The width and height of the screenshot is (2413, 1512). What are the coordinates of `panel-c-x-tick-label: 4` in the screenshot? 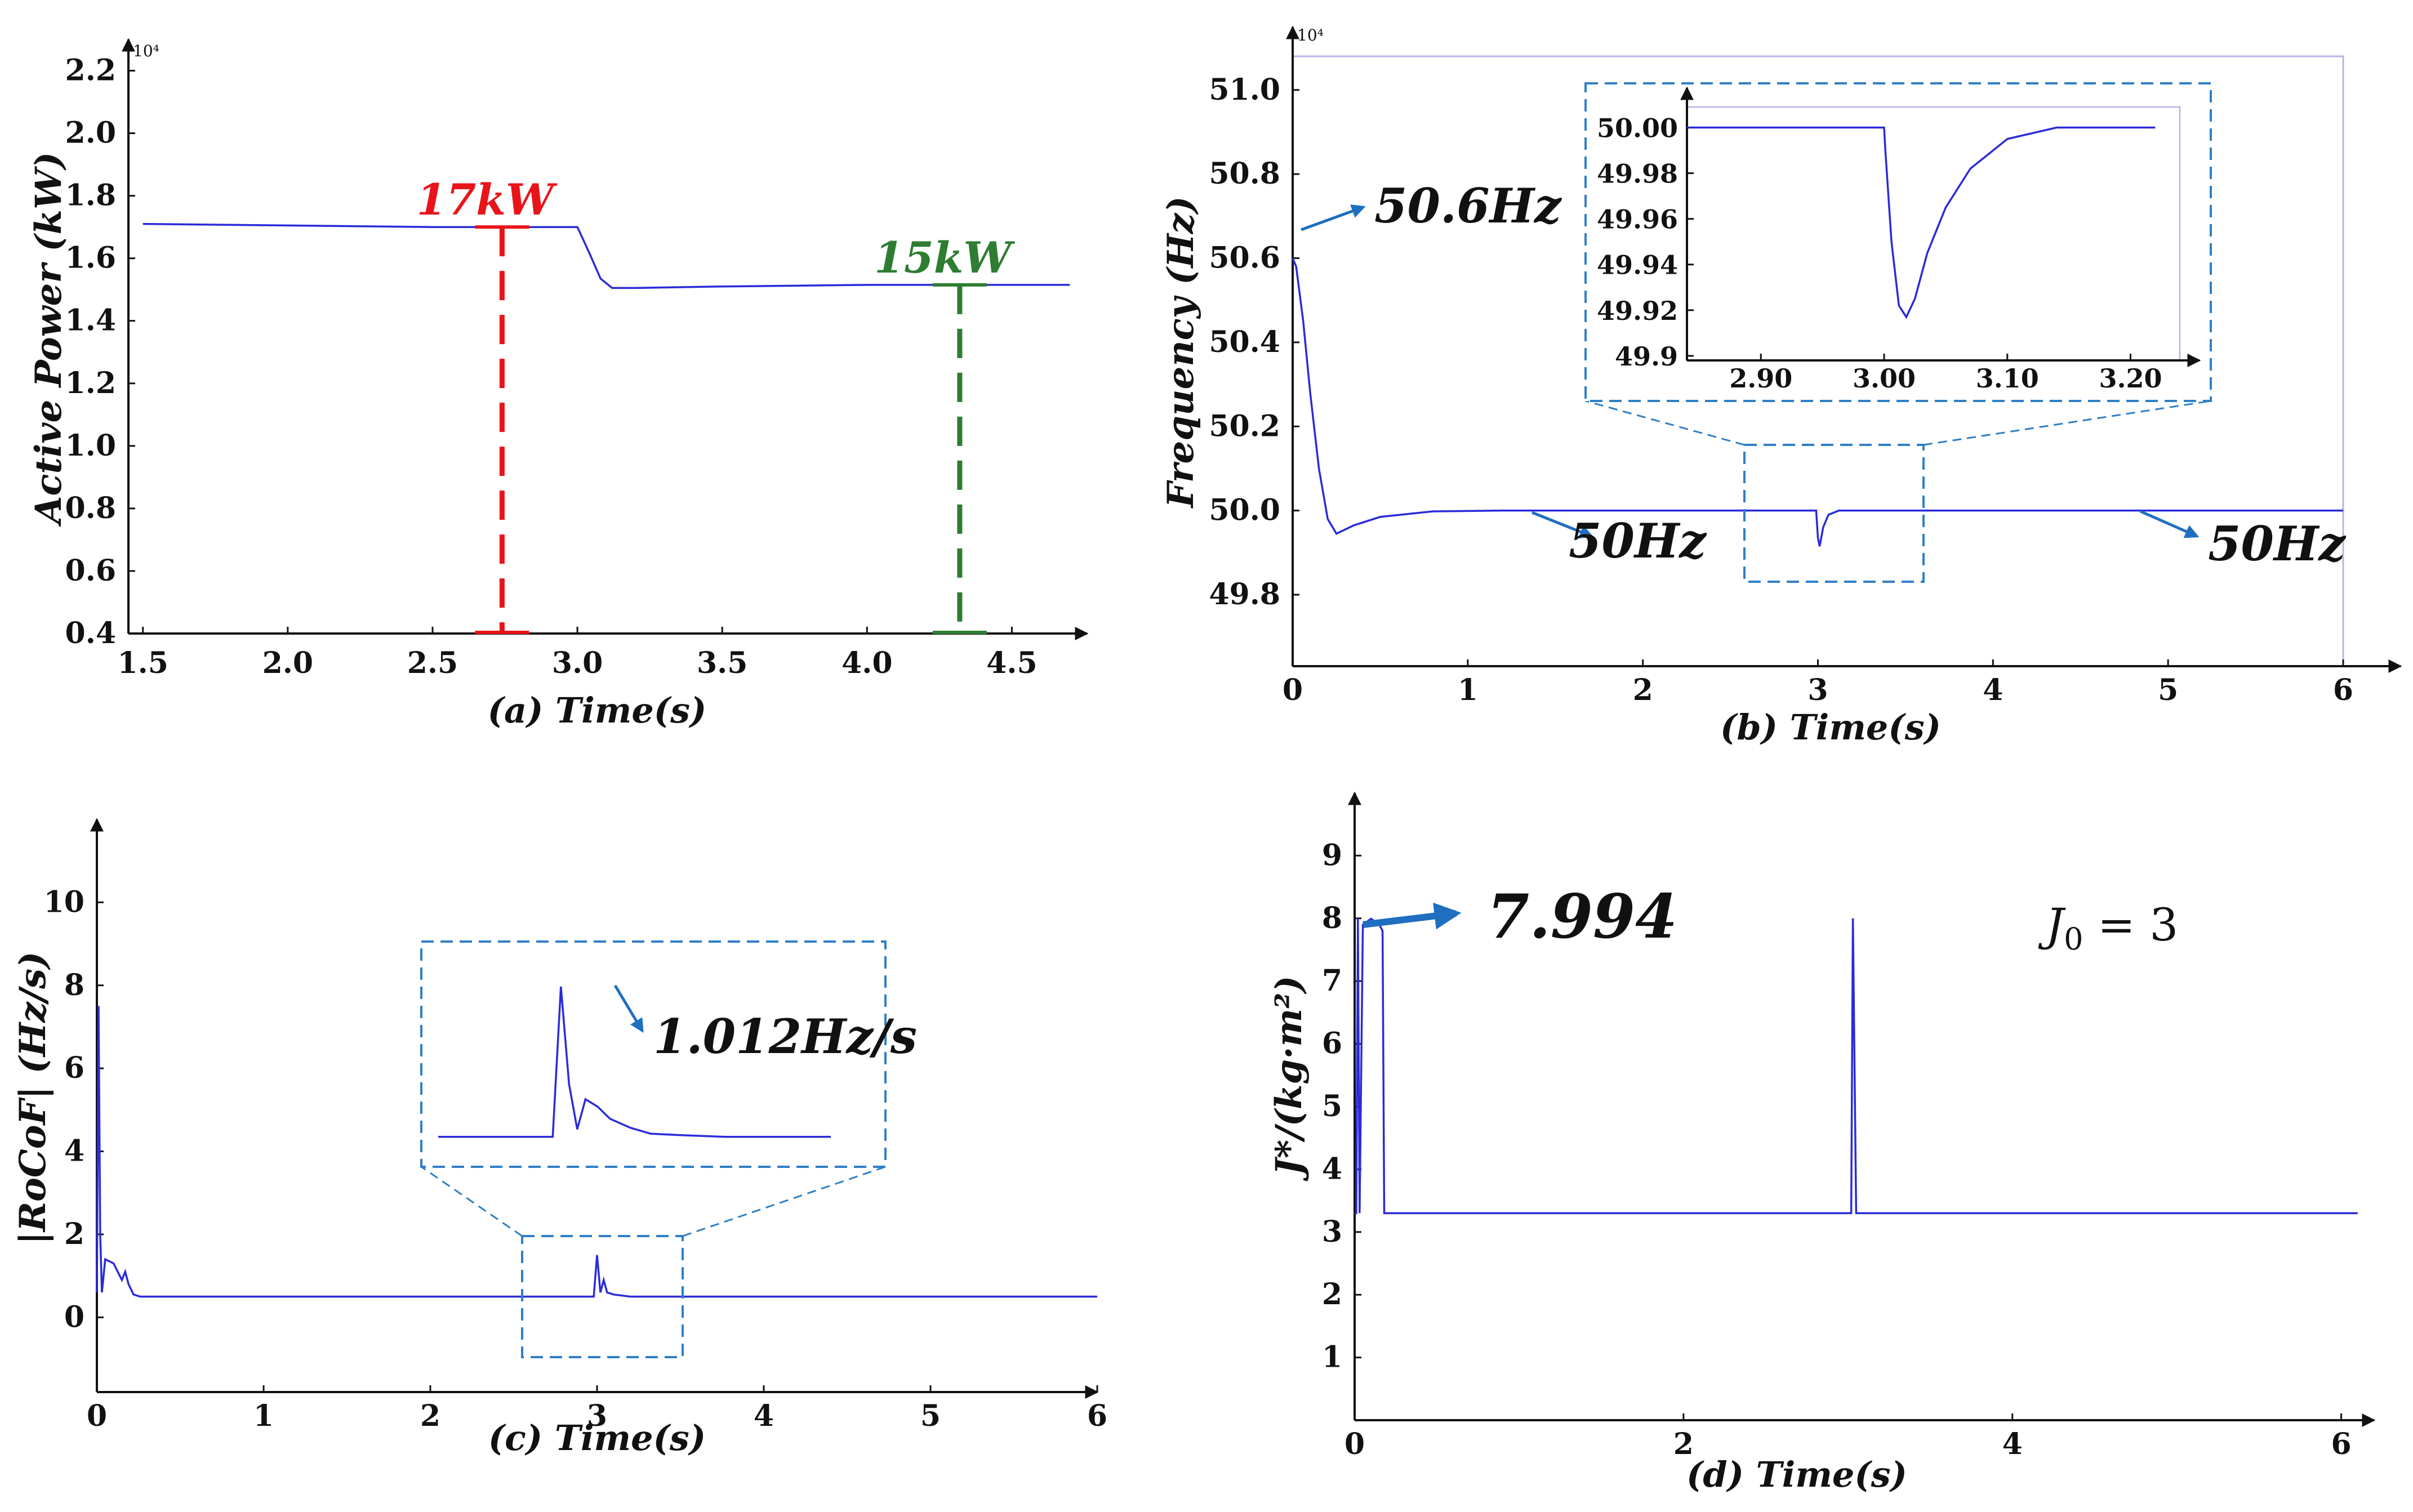 It's located at (764, 1416).